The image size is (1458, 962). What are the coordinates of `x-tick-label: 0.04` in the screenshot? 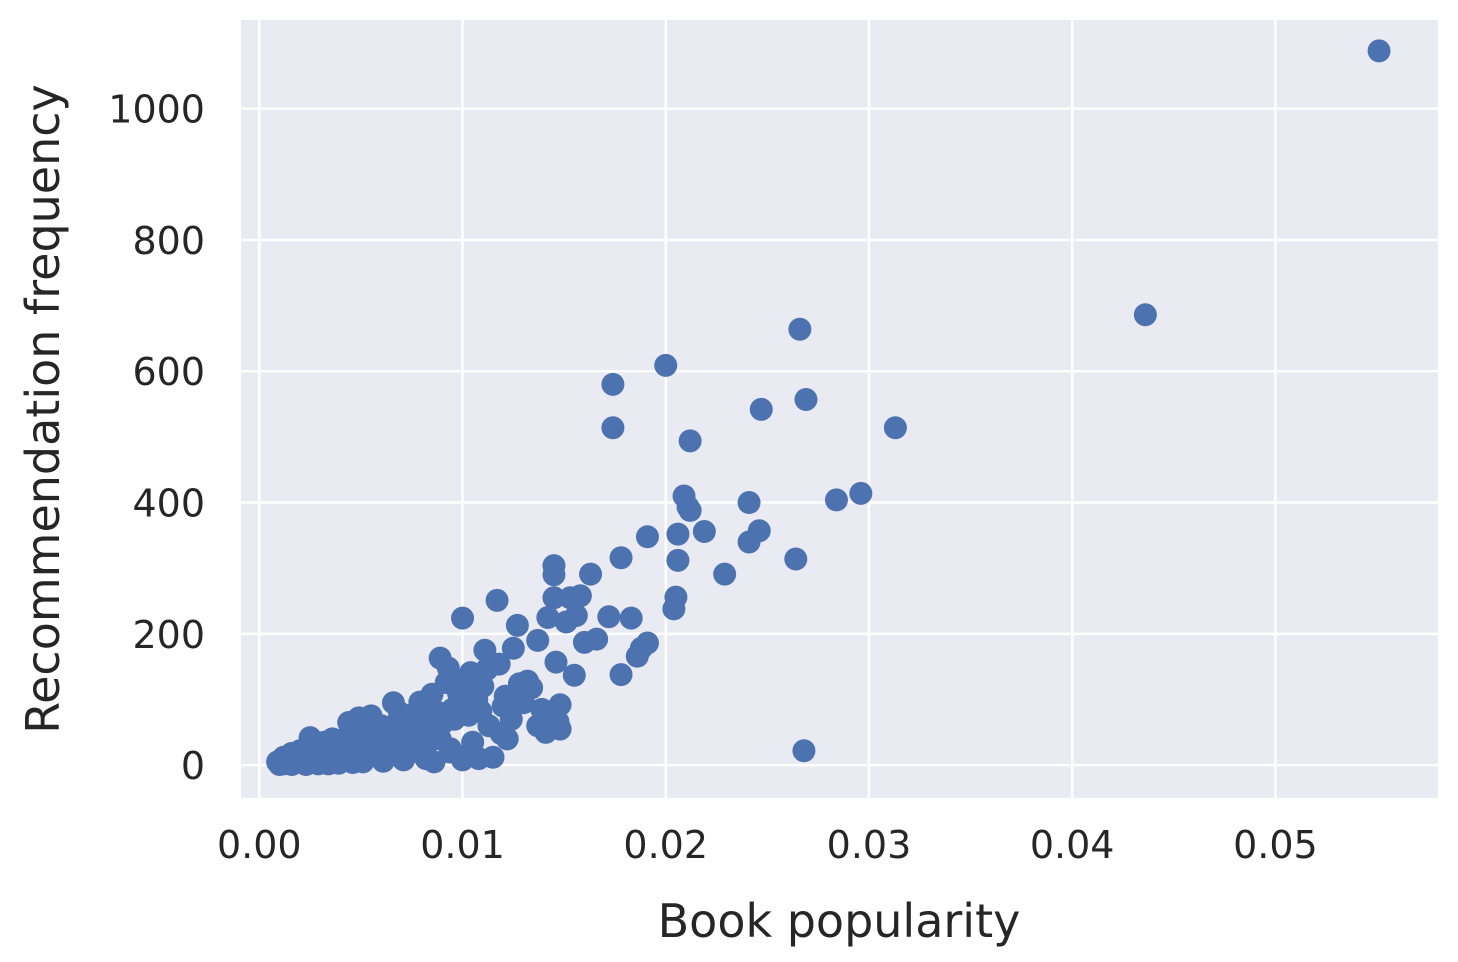 It's located at (1072, 845).